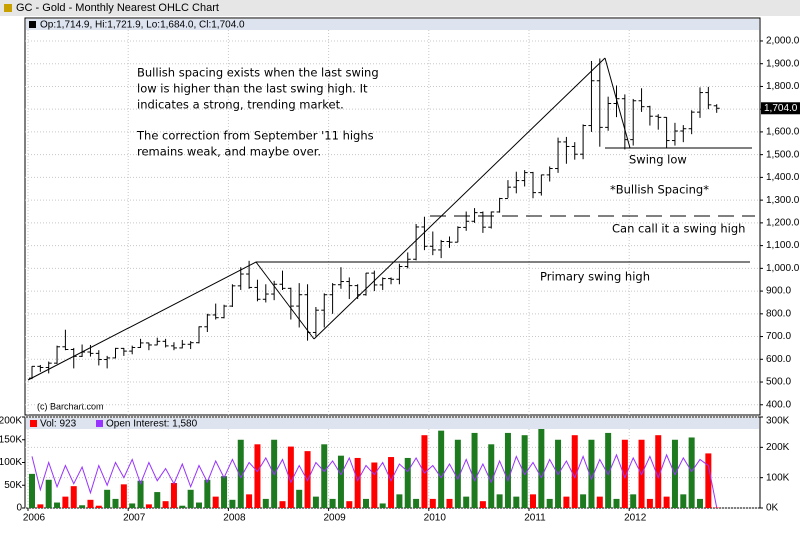 The width and height of the screenshot is (800, 544). I want to click on info-marker, so click(32, 24).